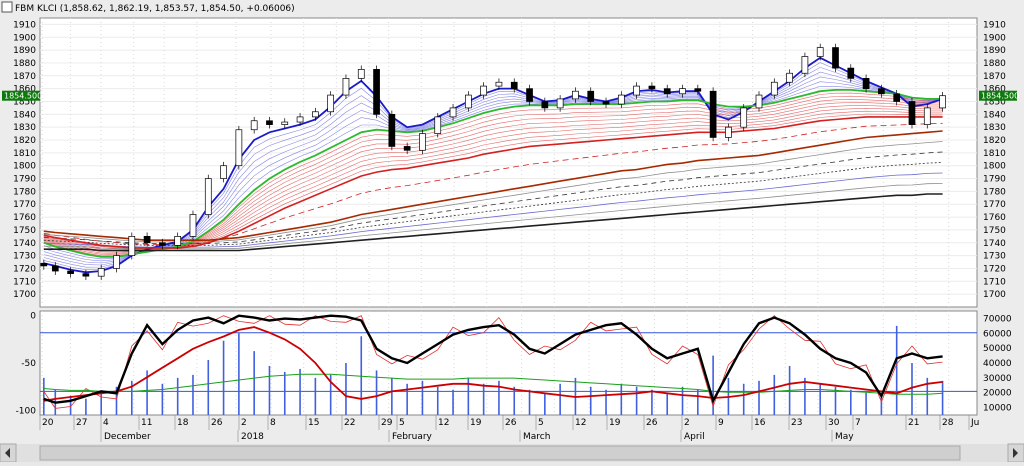 This screenshot has width=1024, height=466. I want to click on x-day-label: 2, so click(244, 423).